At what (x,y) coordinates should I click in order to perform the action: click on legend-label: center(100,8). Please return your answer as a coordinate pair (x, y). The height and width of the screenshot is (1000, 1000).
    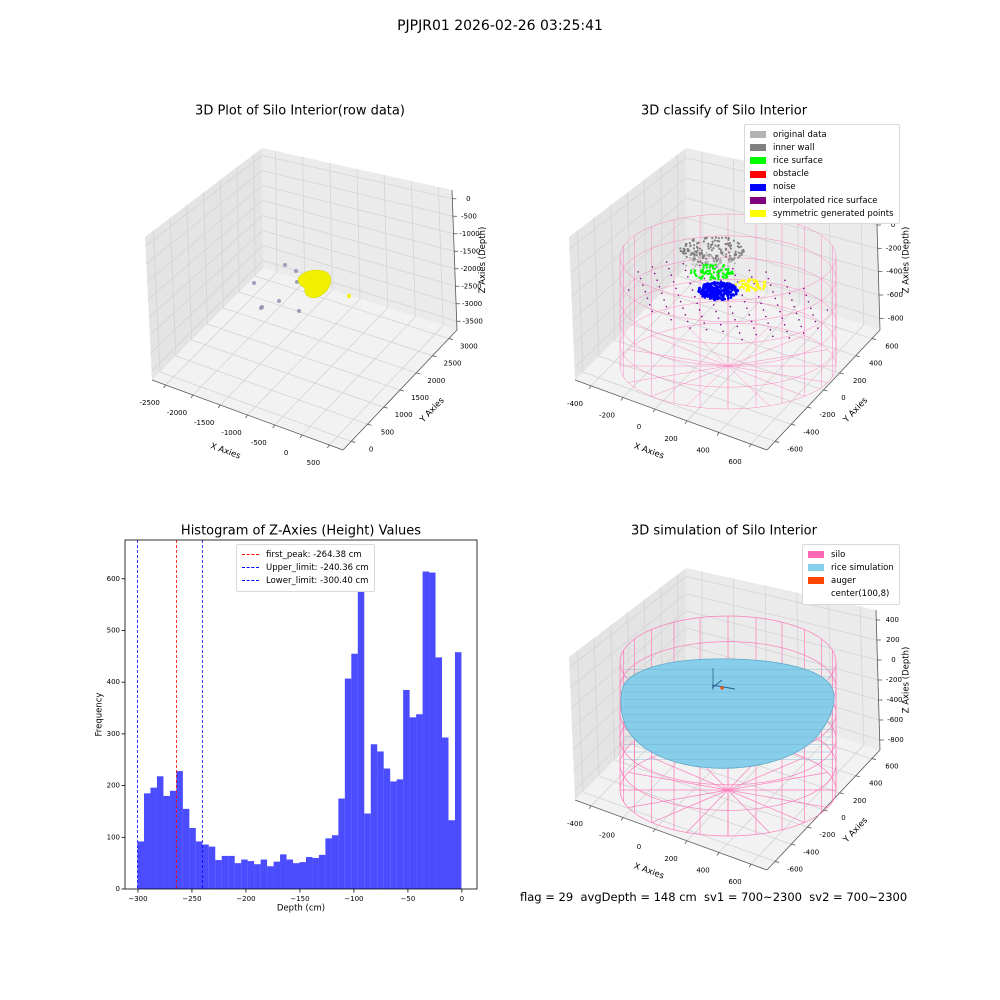
    Looking at the image, I should click on (860, 594).